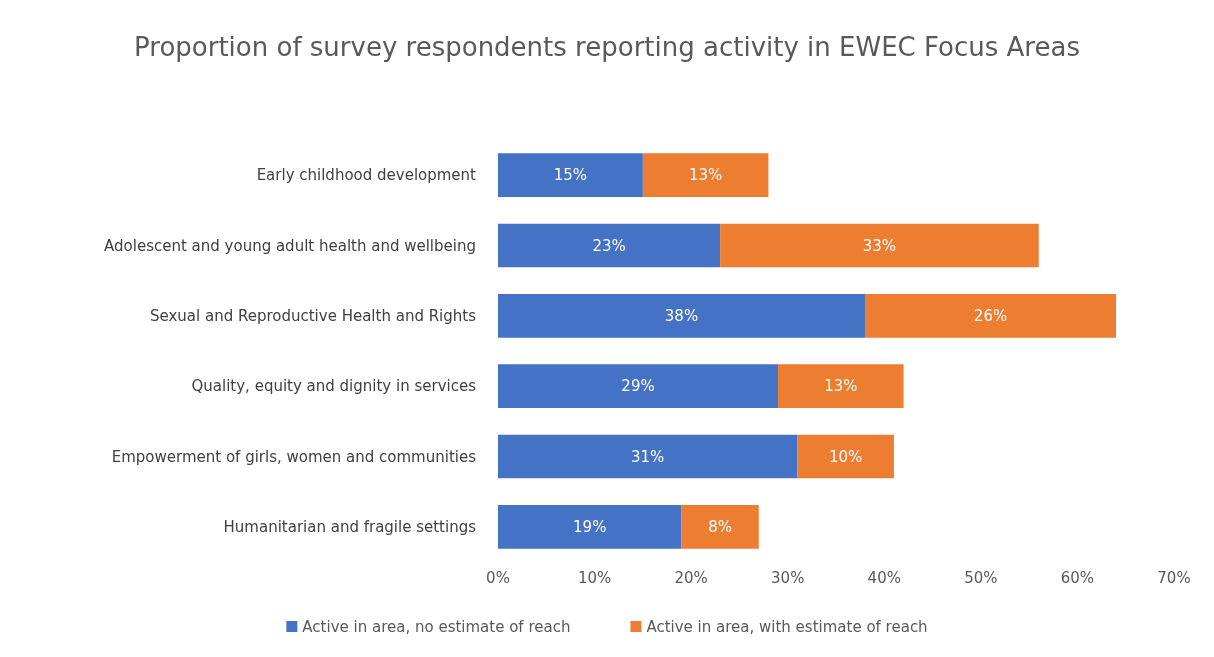 The width and height of the screenshot is (1214, 657). What do you see at coordinates (691, 577) in the screenshot?
I see `x-tick-label: 20%` at bounding box center [691, 577].